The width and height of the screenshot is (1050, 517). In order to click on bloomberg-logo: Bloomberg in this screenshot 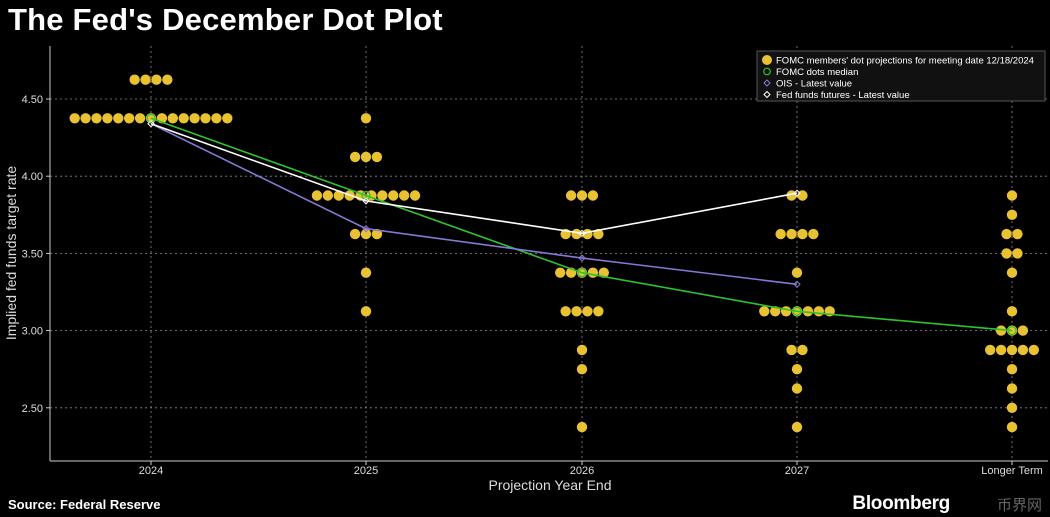, I will do `click(901, 503)`.